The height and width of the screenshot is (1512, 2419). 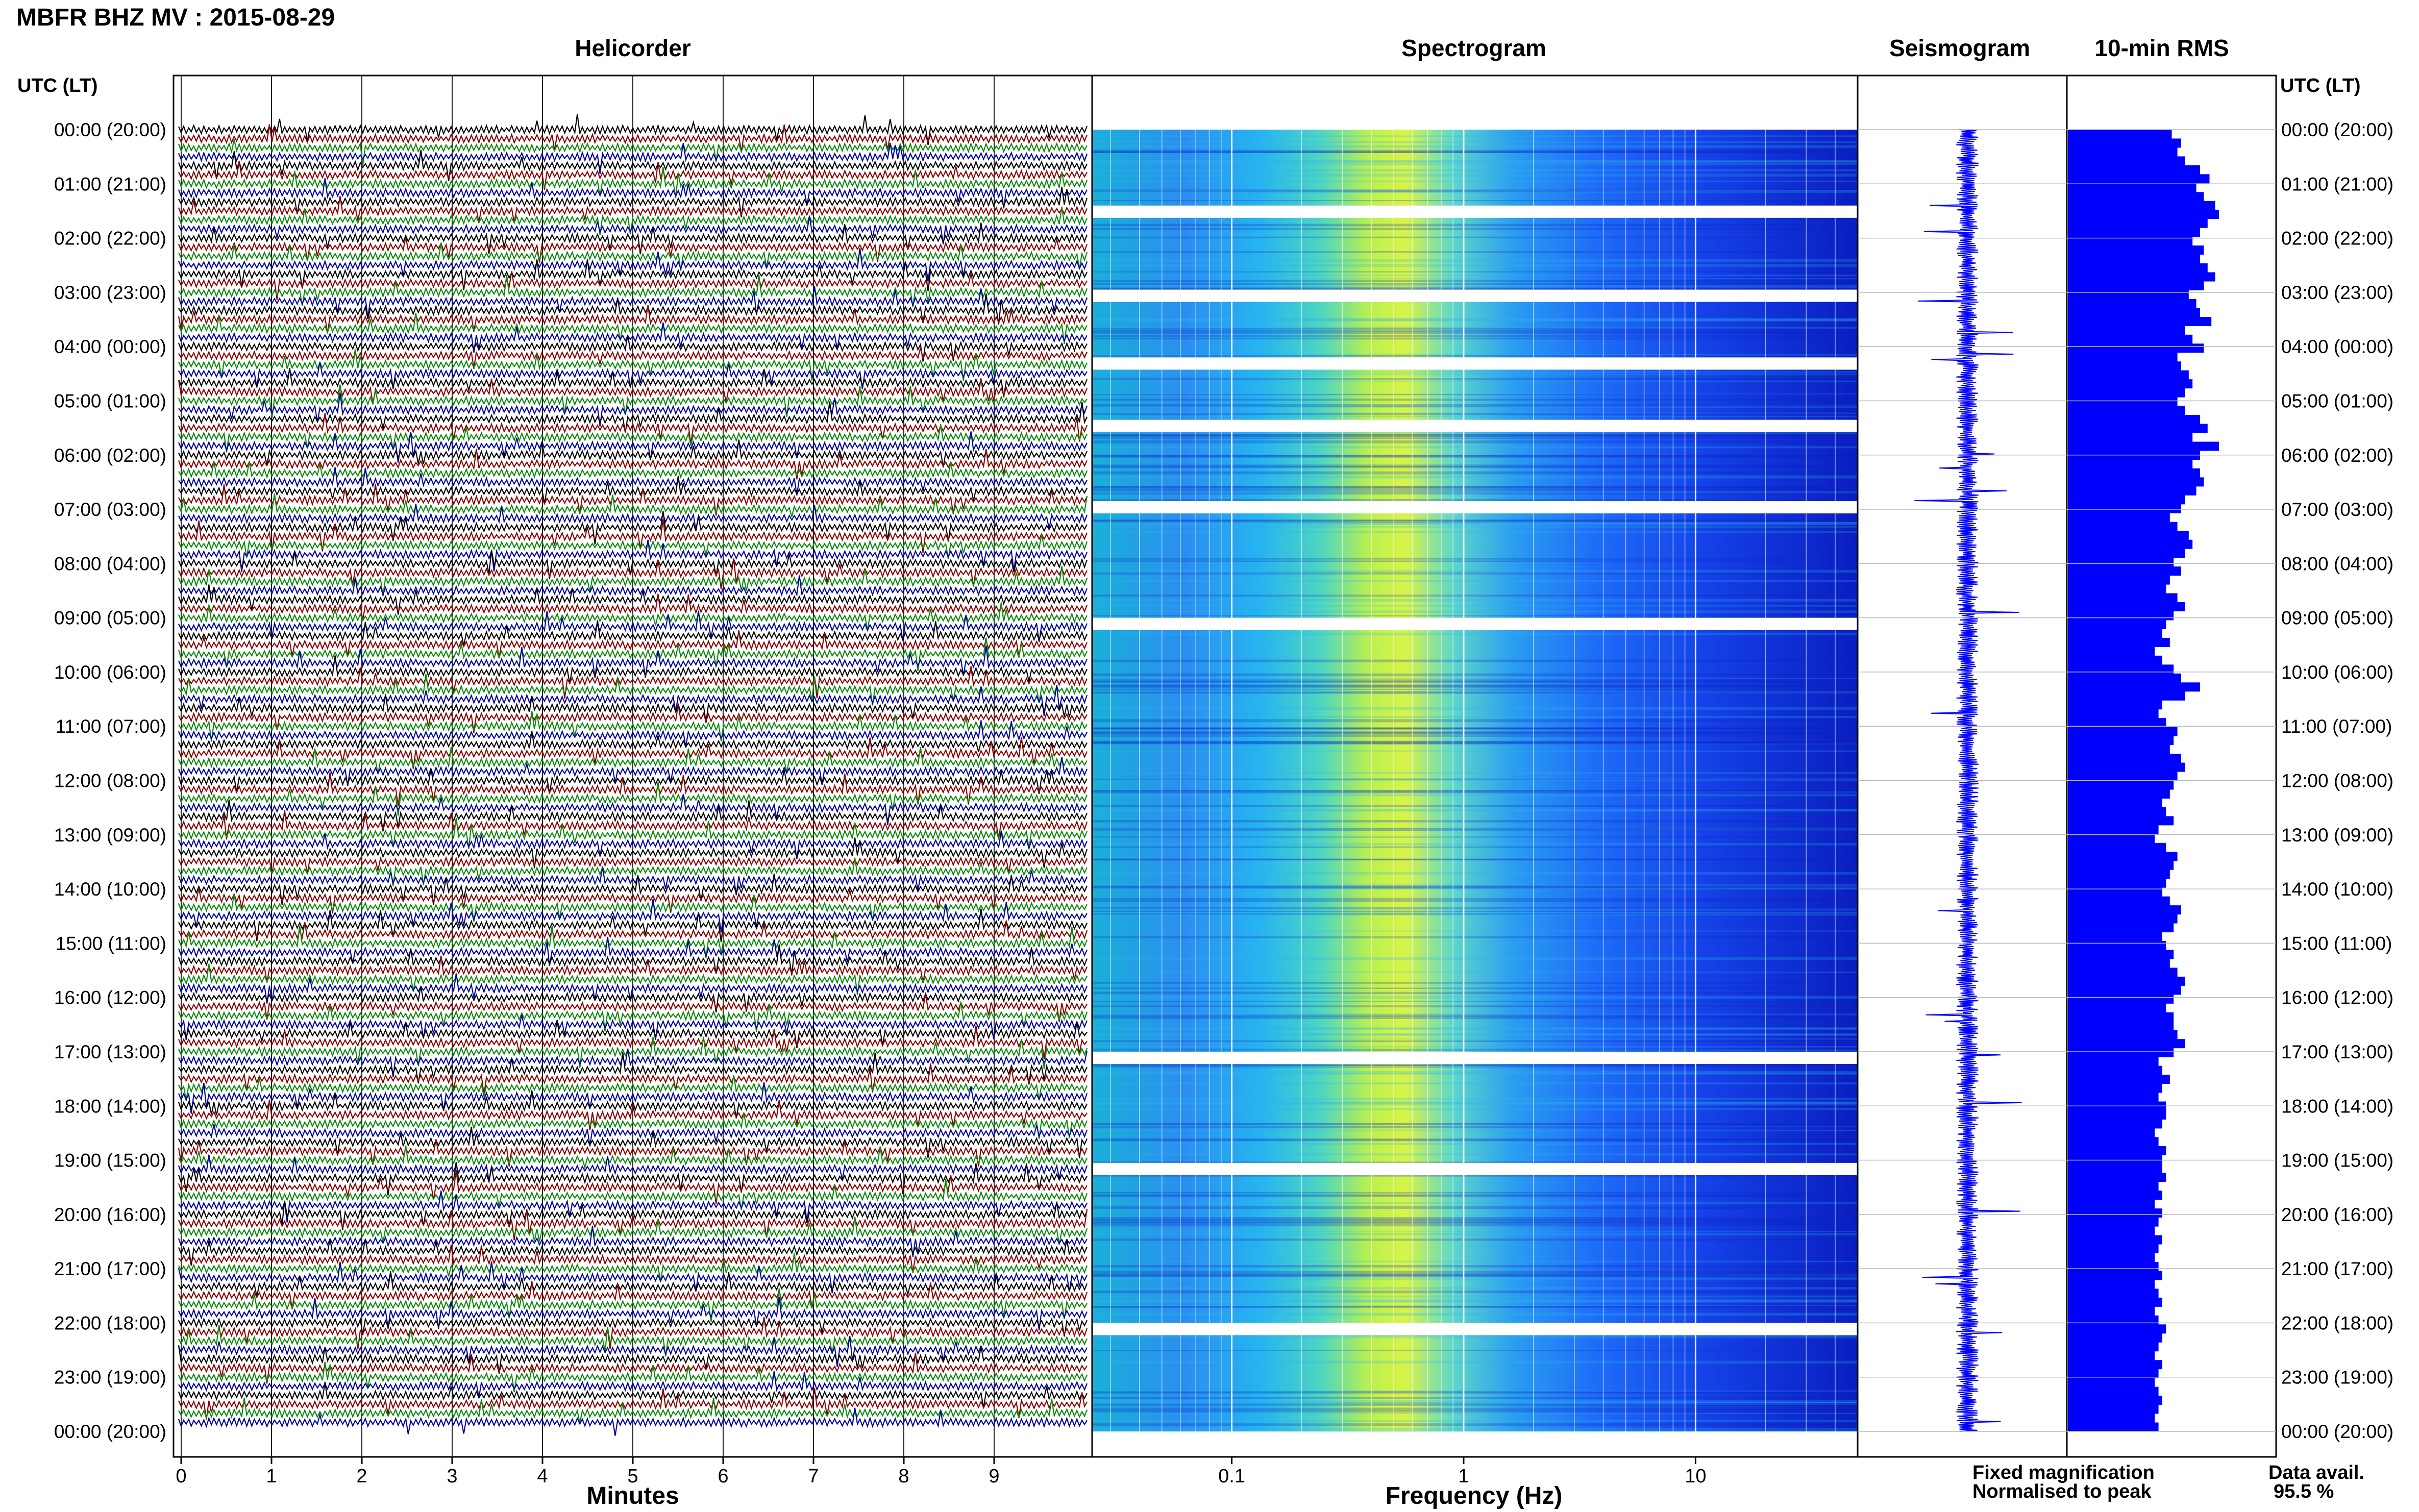 What do you see at coordinates (2337, 1160) in the screenshot?
I see `time-label-right: 19:00 (15:00)` at bounding box center [2337, 1160].